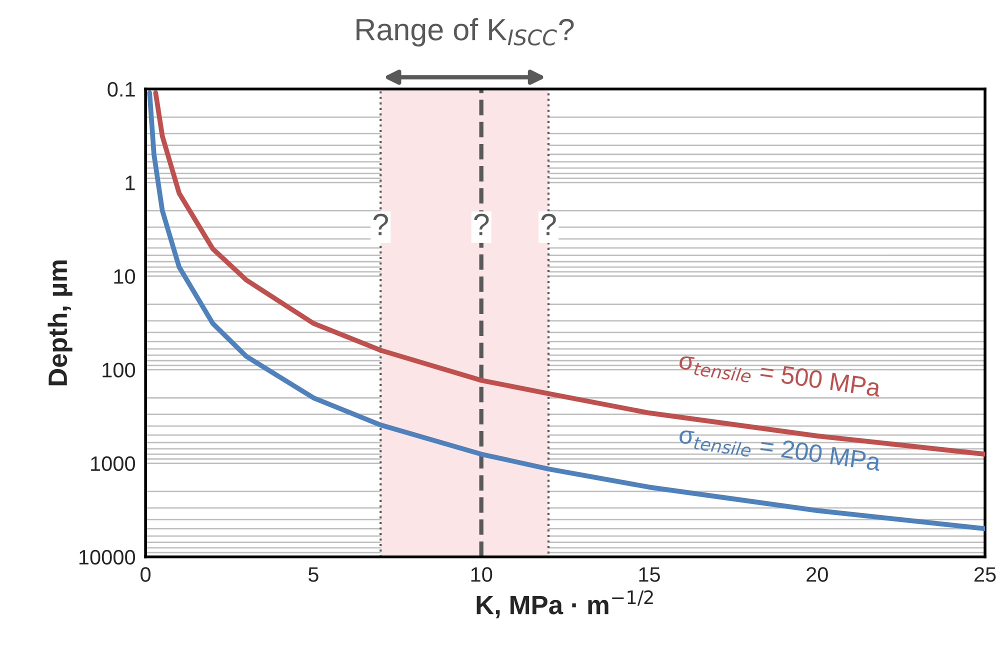 This screenshot has height=659, width=997. What do you see at coordinates (125, 276) in the screenshot?
I see `y-tick-label: 10` at bounding box center [125, 276].